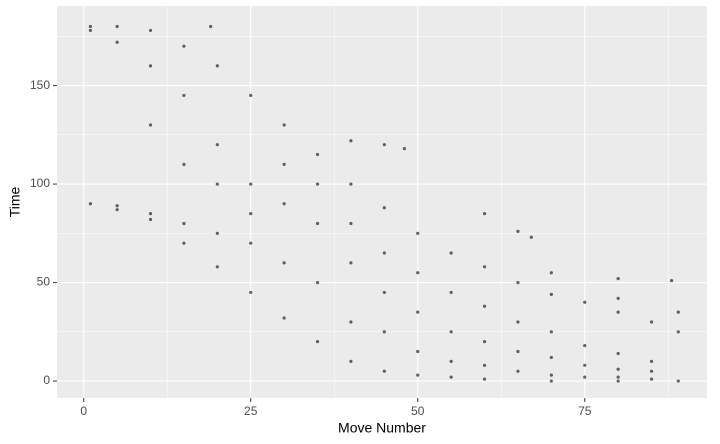  What do you see at coordinates (418, 411) in the screenshot?
I see `x-tick-label: 50` at bounding box center [418, 411].